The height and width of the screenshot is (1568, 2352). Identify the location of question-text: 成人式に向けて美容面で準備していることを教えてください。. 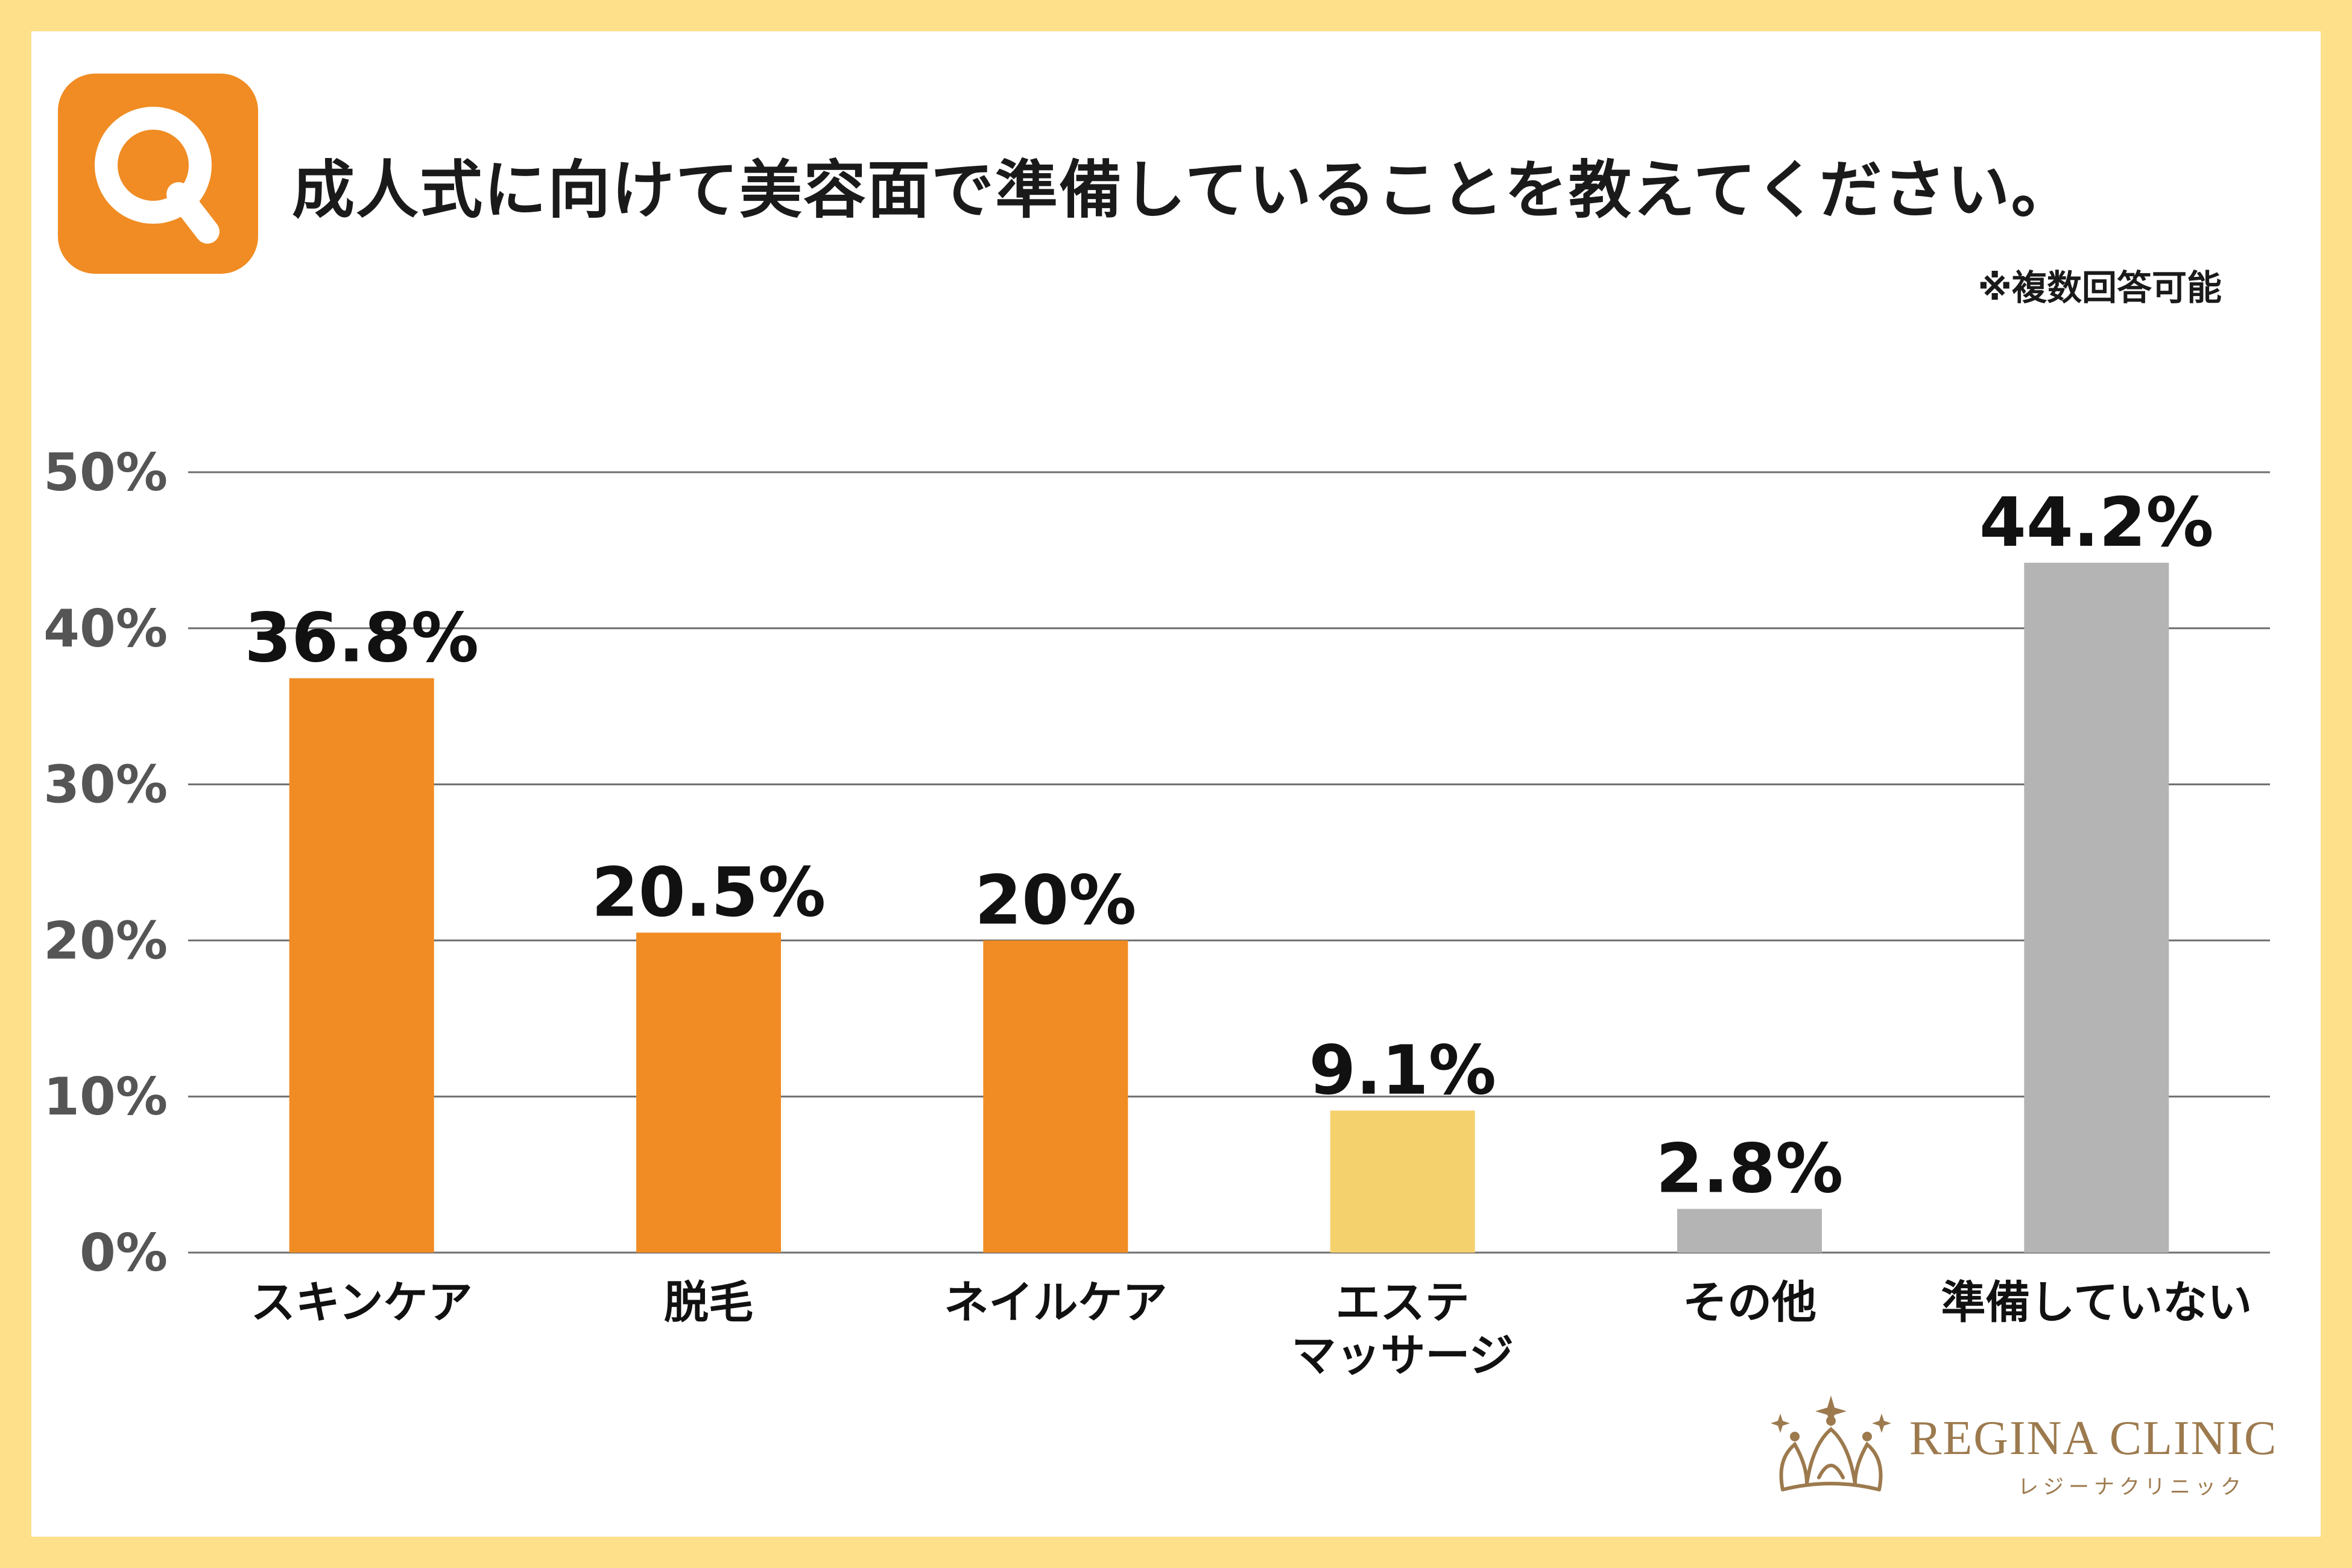
(1183, 190).